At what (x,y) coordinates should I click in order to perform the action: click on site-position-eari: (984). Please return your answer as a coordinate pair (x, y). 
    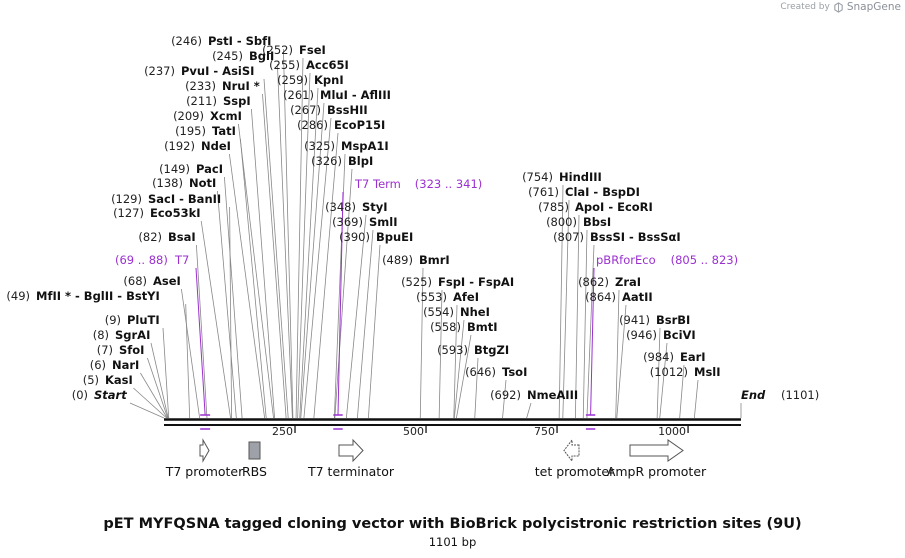
    Looking at the image, I should click on (658, 357).